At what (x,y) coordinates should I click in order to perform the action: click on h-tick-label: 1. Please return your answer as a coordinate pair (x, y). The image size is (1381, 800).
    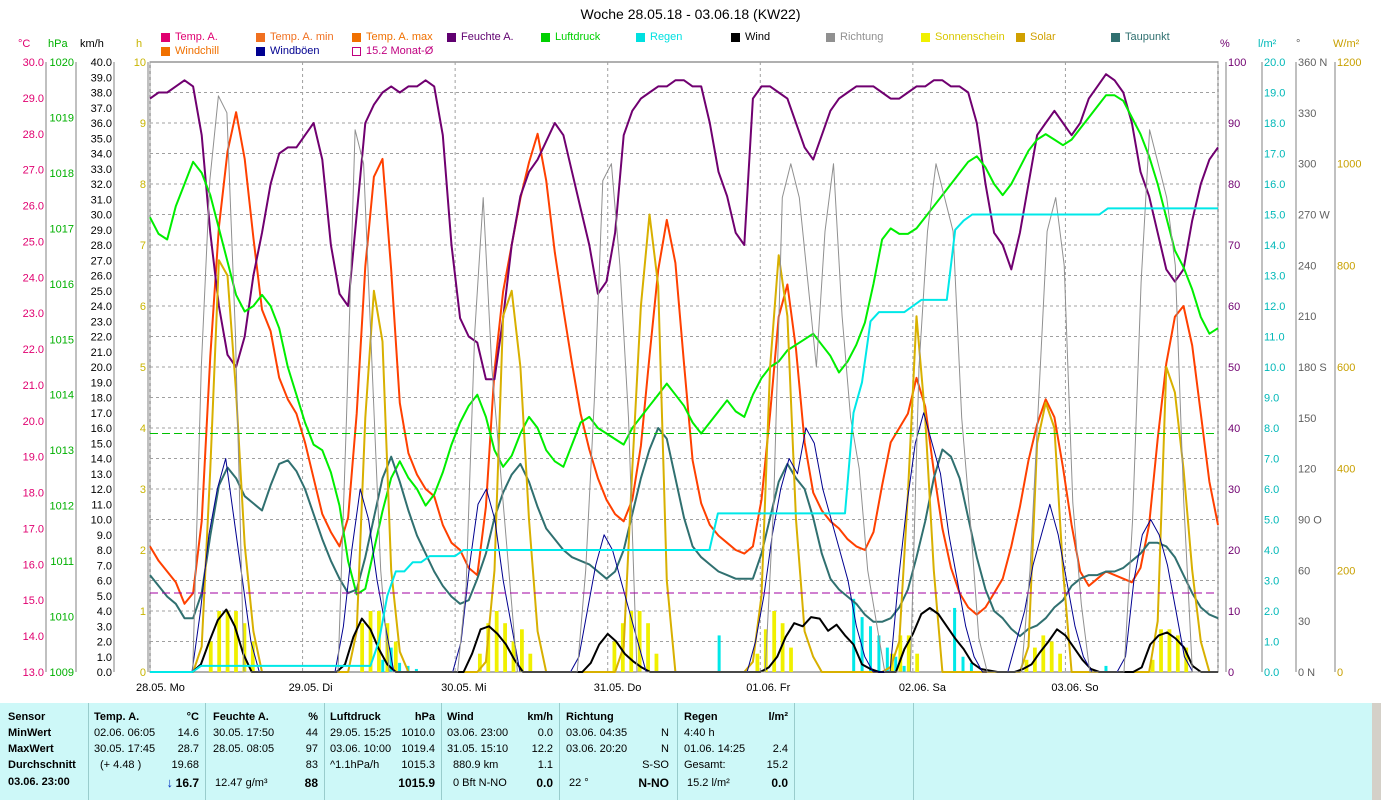
    Looking at the image, I should click on (143, 612).